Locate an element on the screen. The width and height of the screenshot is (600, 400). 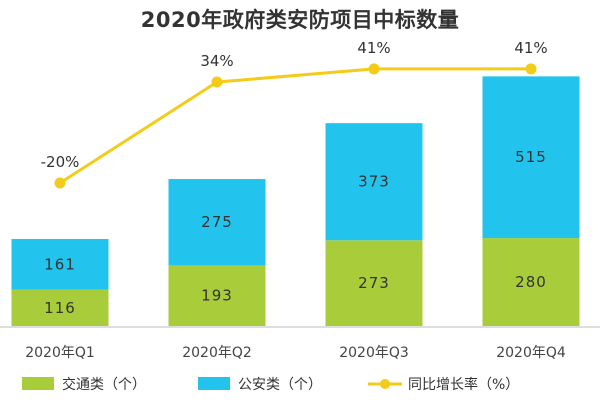
legend-swatch-police is located at coordinates (214, 383).